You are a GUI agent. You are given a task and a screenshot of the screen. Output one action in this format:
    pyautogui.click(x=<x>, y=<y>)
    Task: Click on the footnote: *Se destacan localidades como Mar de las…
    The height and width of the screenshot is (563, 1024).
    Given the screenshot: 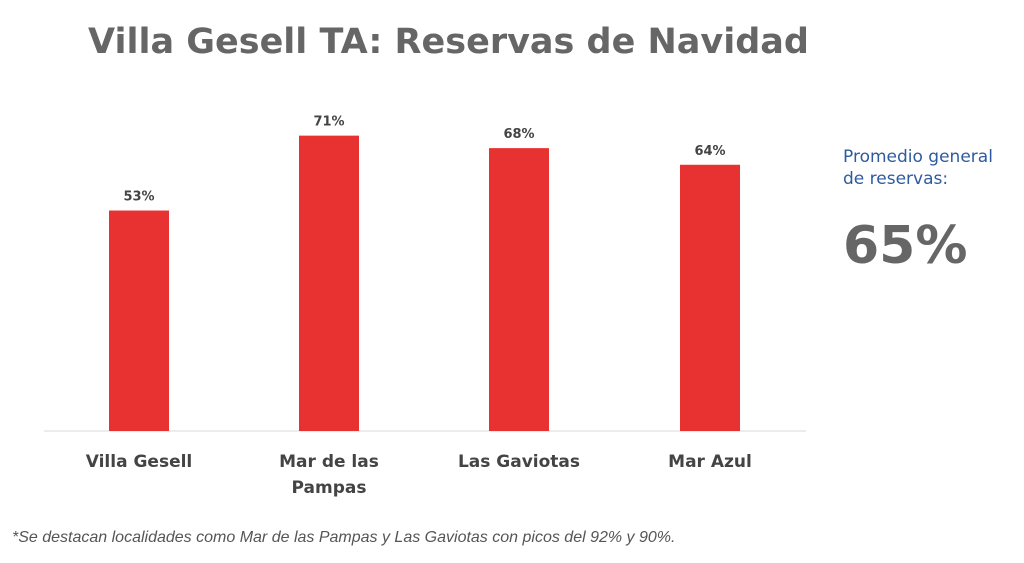 What is the action you would take?
    pyautogui.click(x=344, y=537)
    